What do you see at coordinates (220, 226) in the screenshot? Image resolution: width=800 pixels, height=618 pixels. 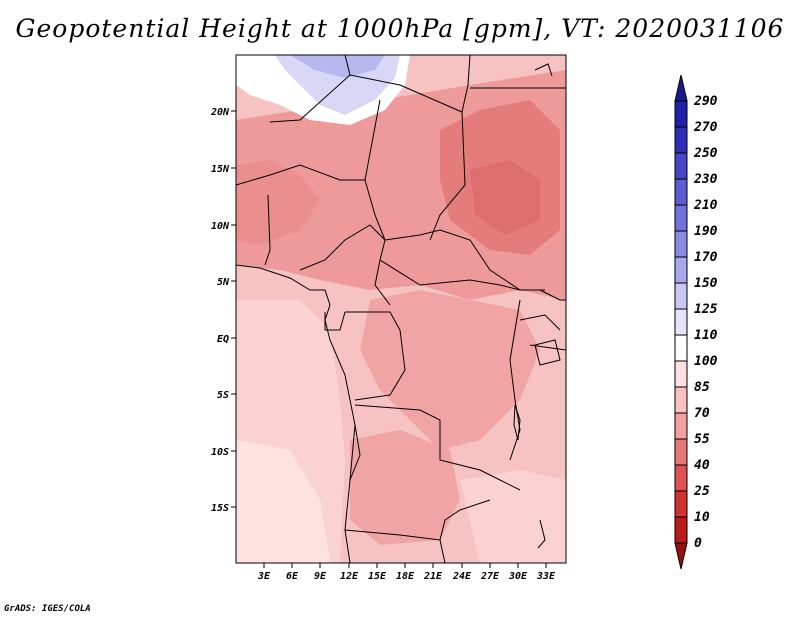 I see `lat-label: 10N` at bounding box center [220, 226].